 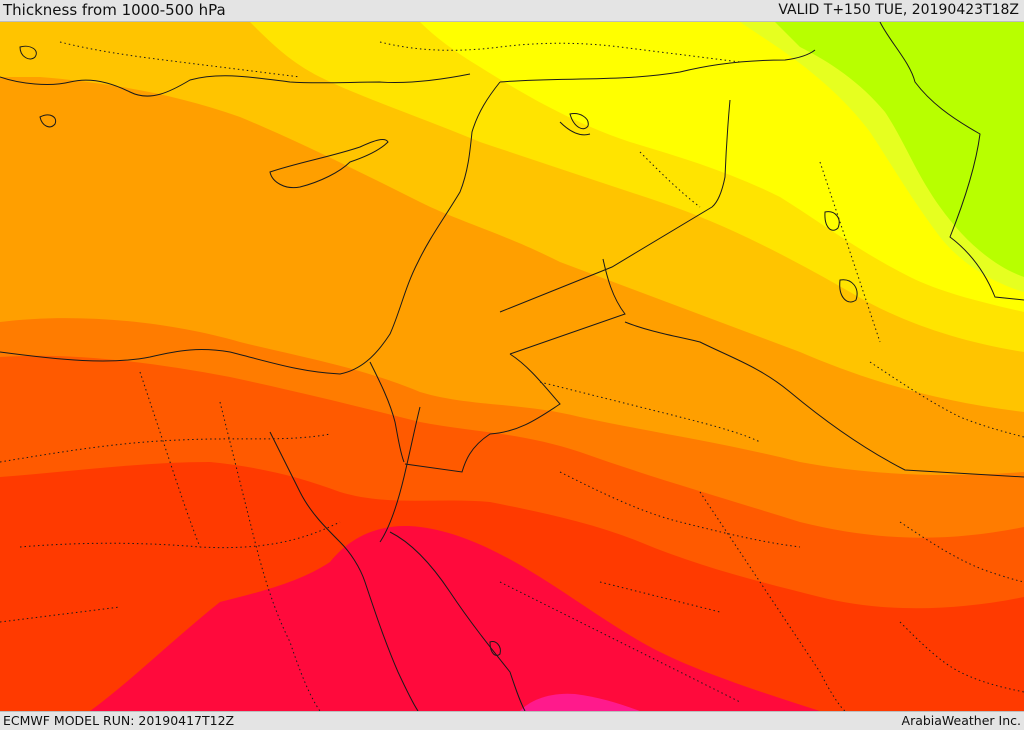 I want to click on band-magenta, so click(x=580, y=702).